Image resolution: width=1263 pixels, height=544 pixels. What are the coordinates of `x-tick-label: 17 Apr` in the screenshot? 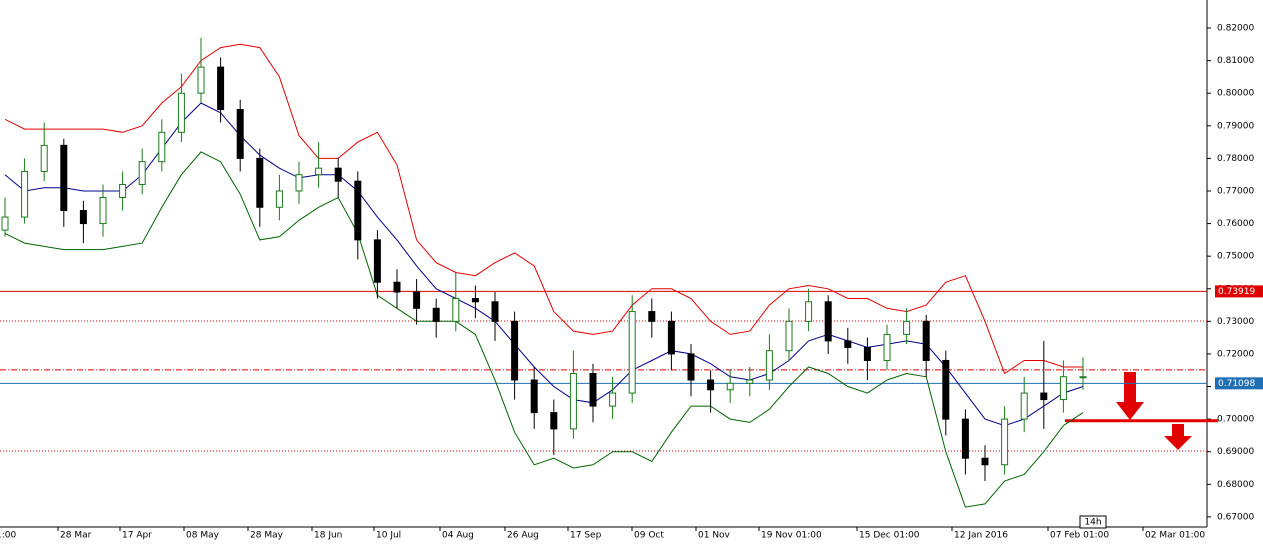 It's located at (137, 536).